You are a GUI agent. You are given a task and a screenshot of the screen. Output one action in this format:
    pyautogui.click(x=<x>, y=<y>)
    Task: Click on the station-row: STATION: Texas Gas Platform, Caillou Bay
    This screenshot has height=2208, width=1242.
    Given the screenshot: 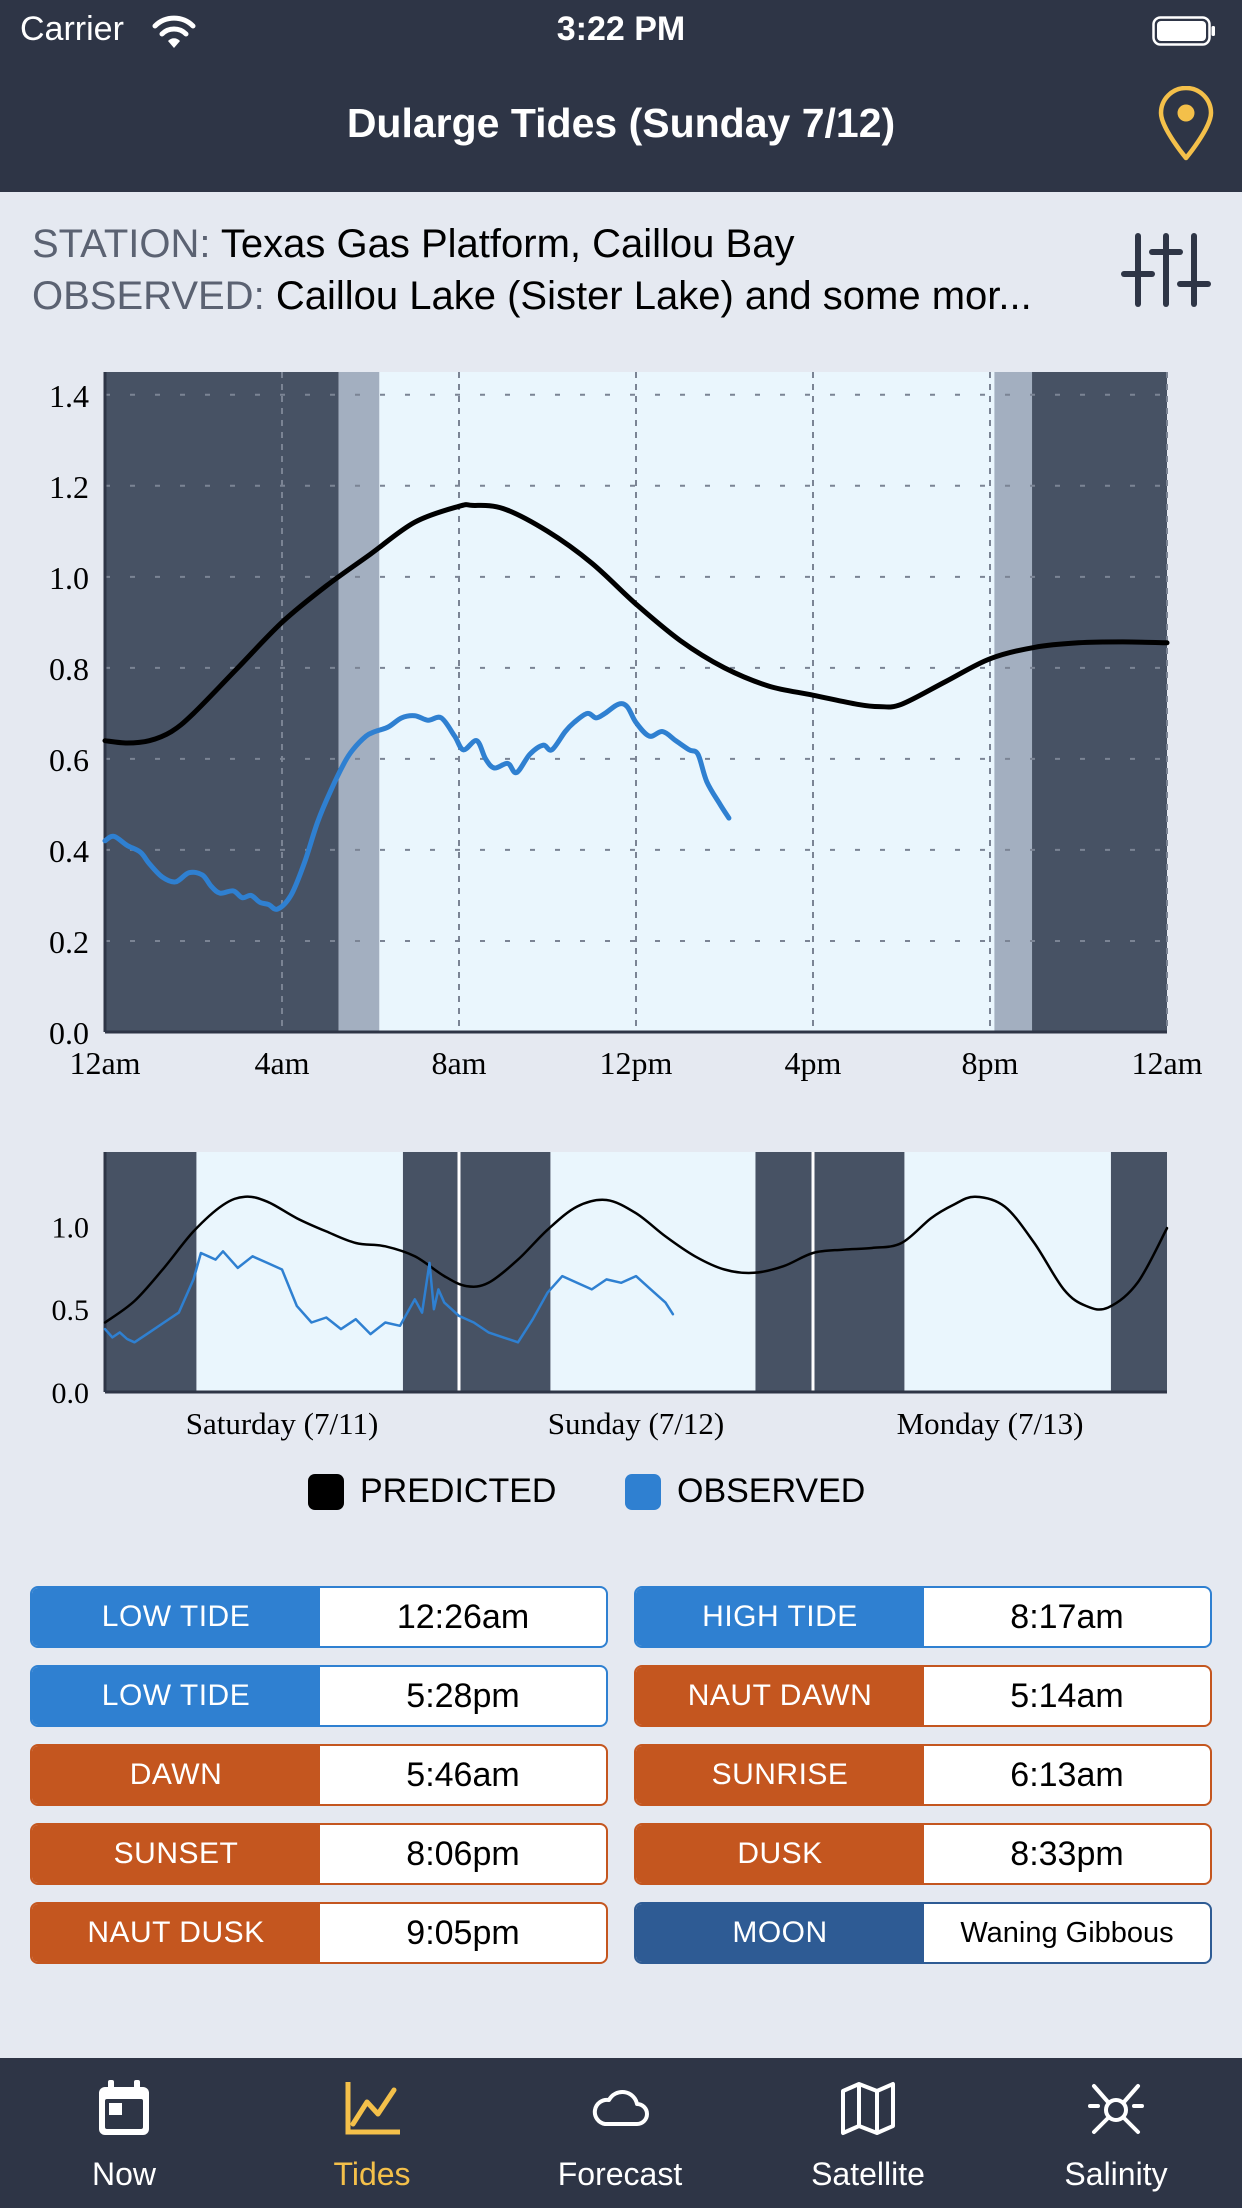 What is the action you would take?
    pyautogui.click(x=413, y=244)
    